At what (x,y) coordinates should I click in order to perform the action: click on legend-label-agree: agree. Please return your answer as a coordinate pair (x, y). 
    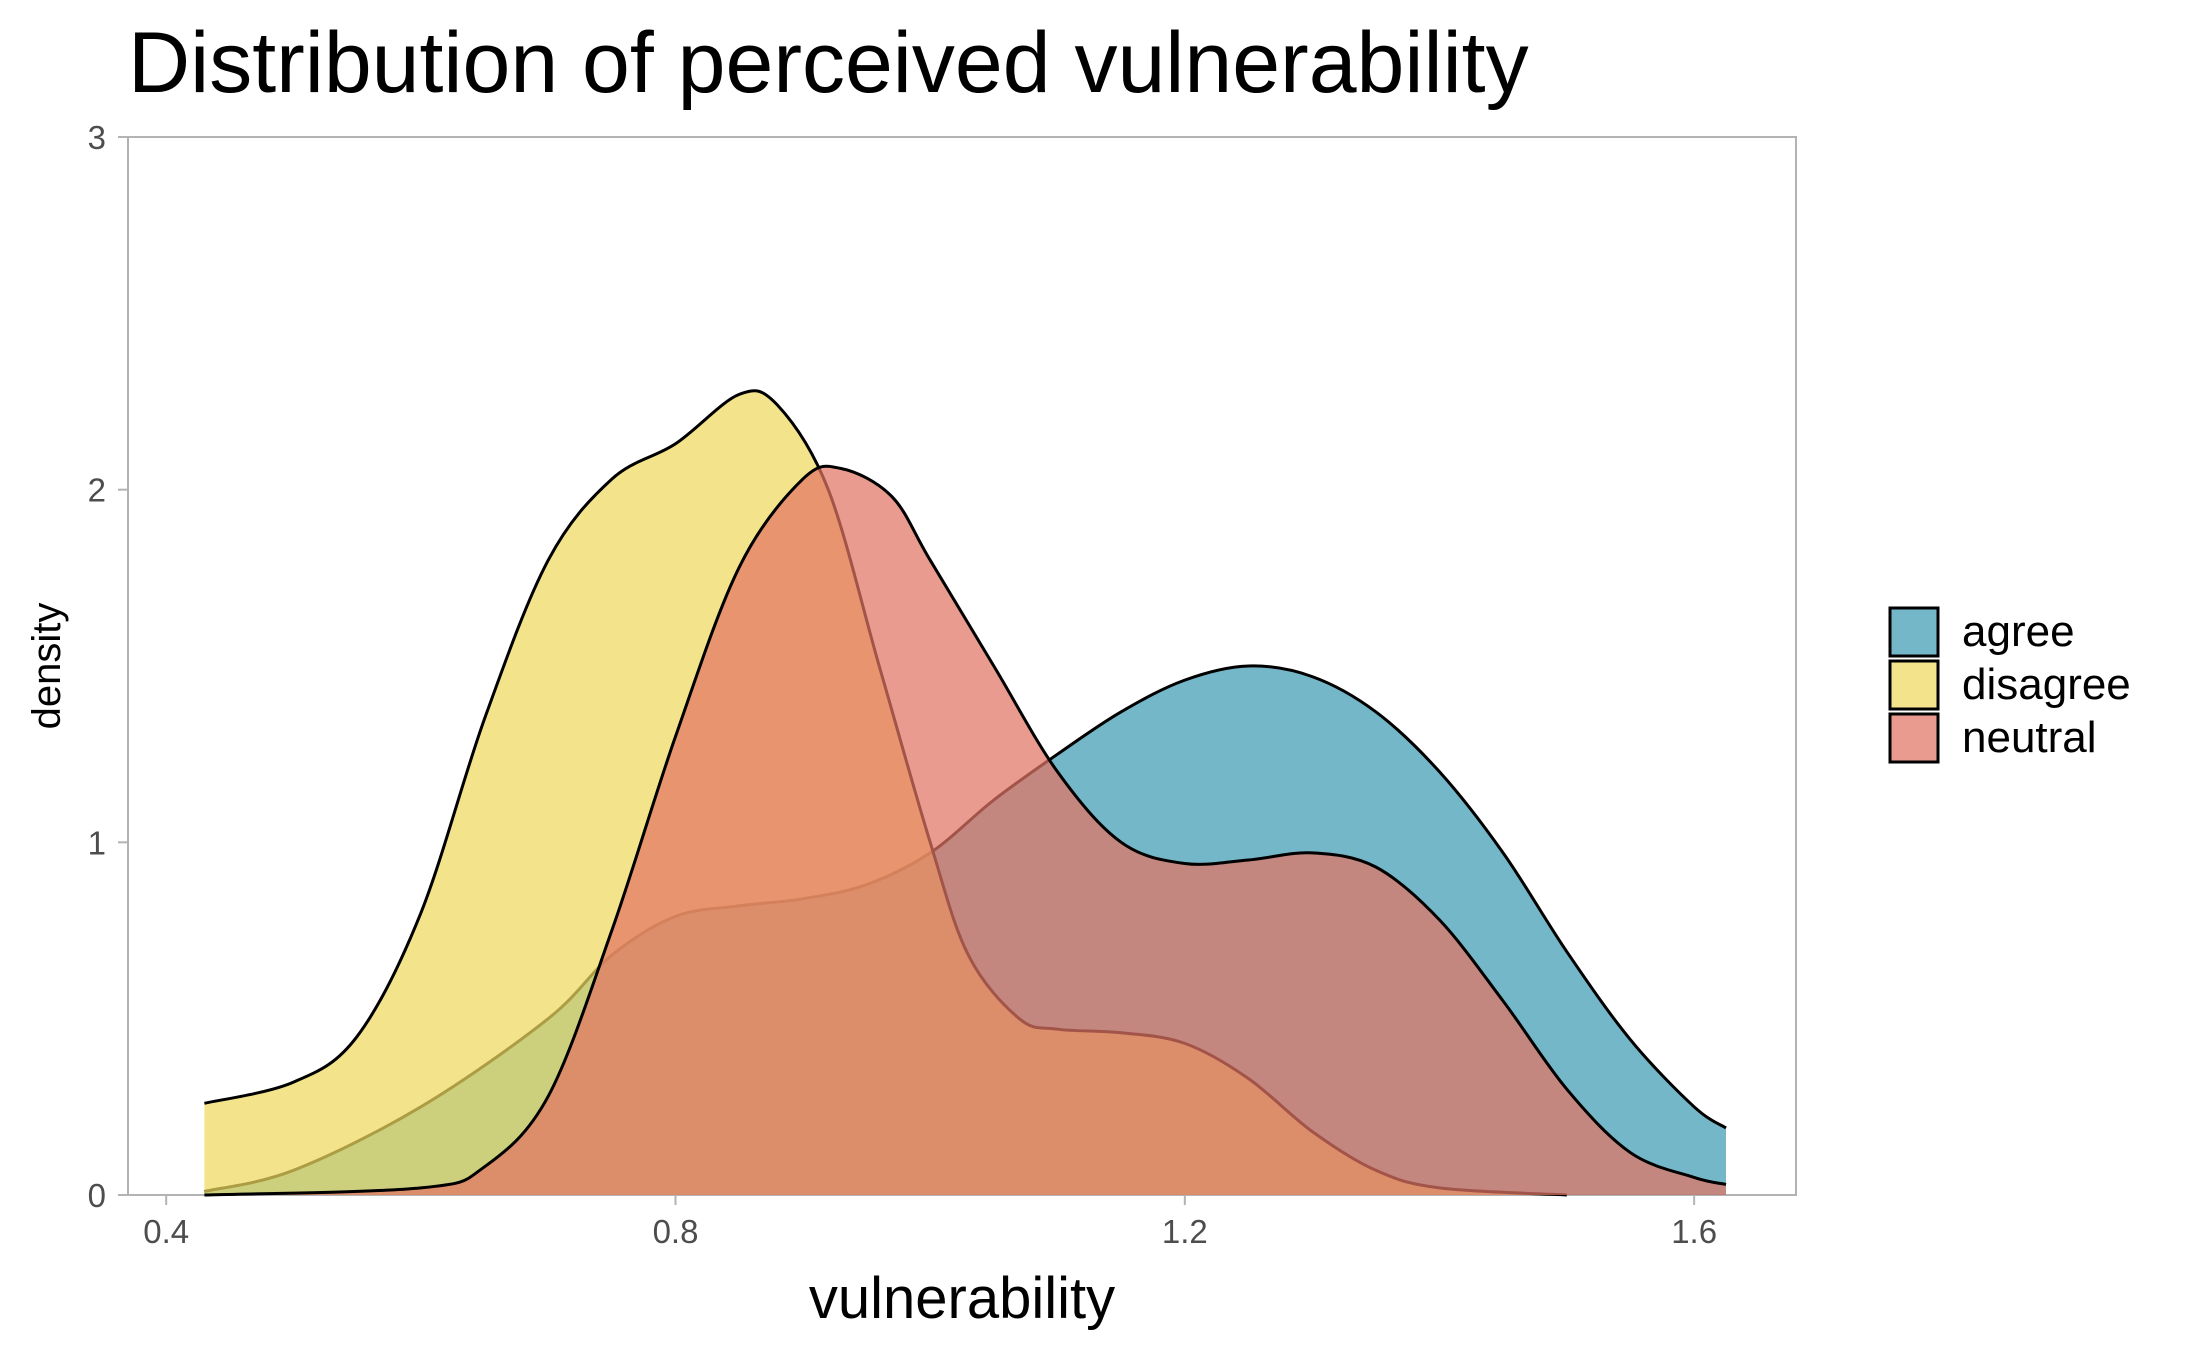
    Looking at the image, I should click on (2018, 631).